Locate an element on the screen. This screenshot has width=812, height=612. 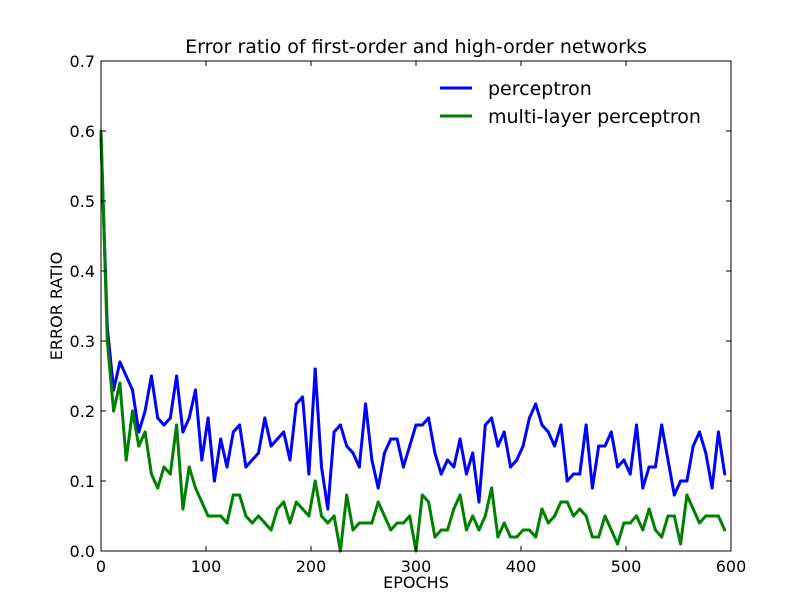
y-axis-label: ERROR RATIO is located at coordinates (56, 306).